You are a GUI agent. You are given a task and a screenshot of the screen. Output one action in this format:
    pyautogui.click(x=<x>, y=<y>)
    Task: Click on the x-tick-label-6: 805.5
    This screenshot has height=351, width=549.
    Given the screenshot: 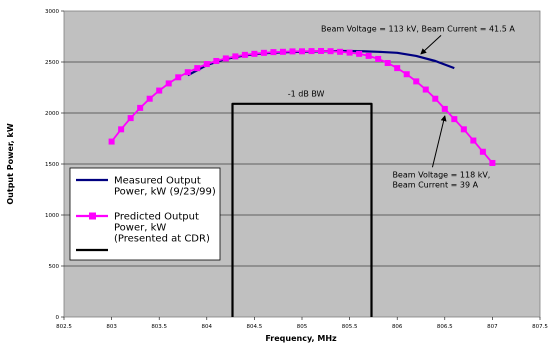 What is the action you would take?
    pyautogui.click(x=350, y=327)
    